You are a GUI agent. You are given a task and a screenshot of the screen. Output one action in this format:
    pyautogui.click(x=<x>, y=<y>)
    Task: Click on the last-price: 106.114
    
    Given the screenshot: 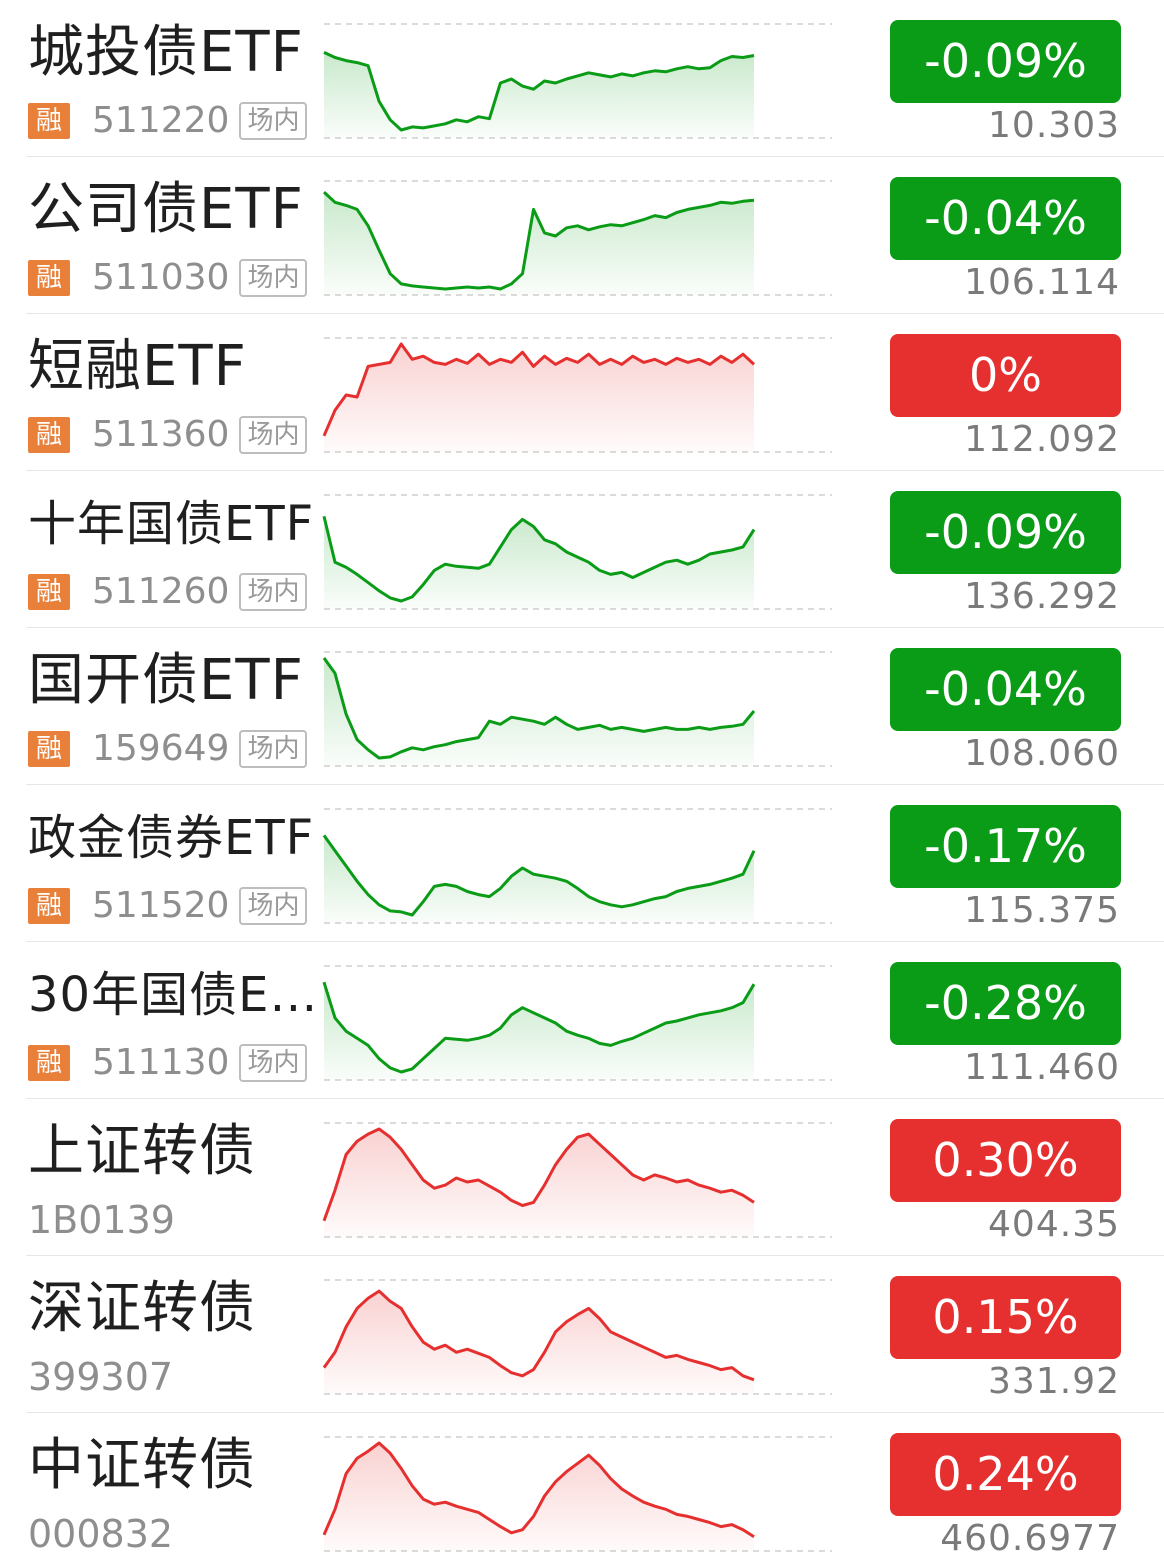 What is the action you would take?
    pyautogui.click(x=1042, y=282)
    